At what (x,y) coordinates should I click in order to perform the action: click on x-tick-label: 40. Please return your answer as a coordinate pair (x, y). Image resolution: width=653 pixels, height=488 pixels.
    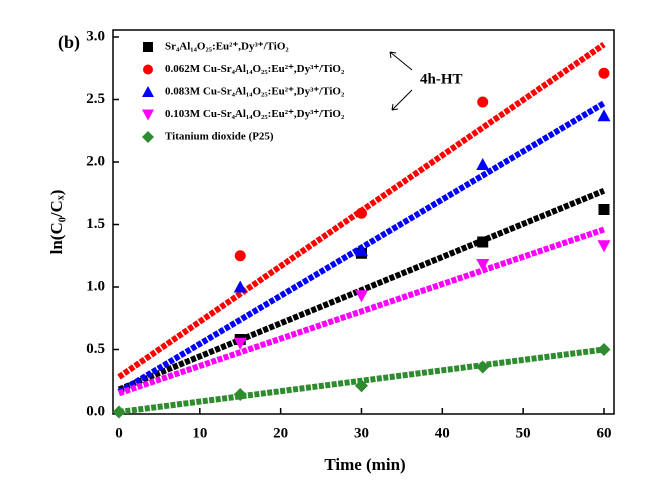
    Looking at the image, I should click on (442, 433).